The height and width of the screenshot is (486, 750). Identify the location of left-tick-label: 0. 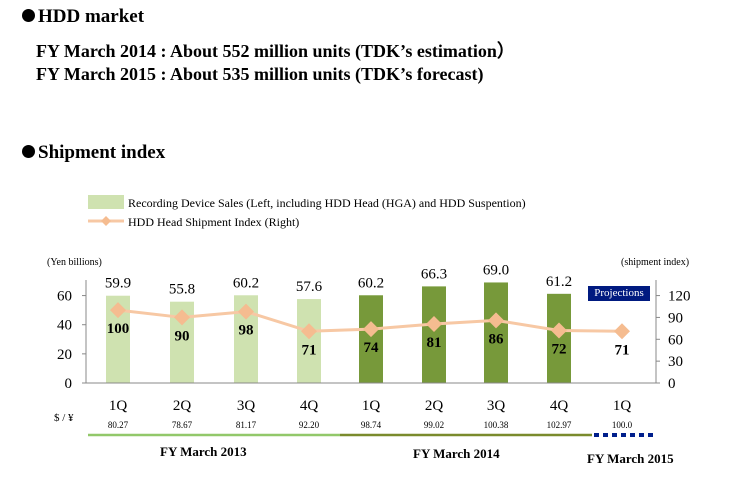
(69, 384).